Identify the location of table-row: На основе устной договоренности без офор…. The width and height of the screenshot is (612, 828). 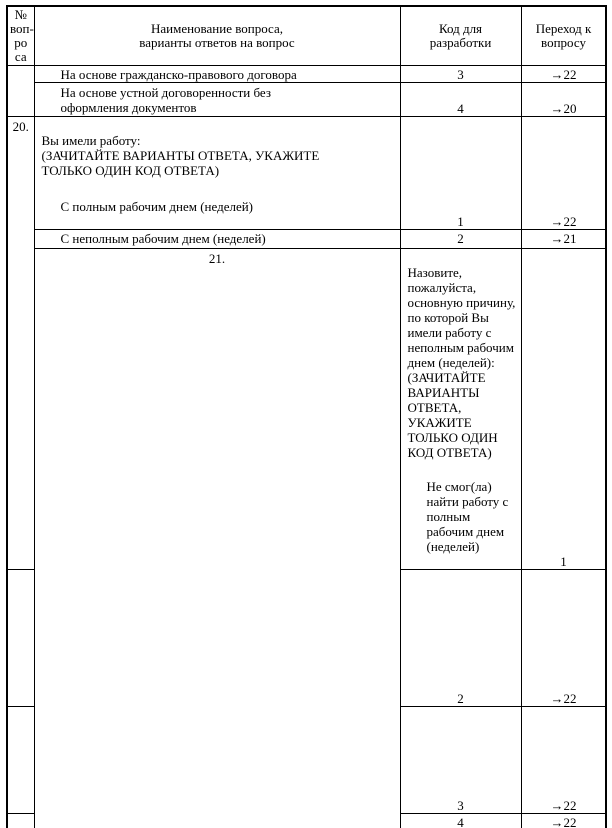
(307, 99).